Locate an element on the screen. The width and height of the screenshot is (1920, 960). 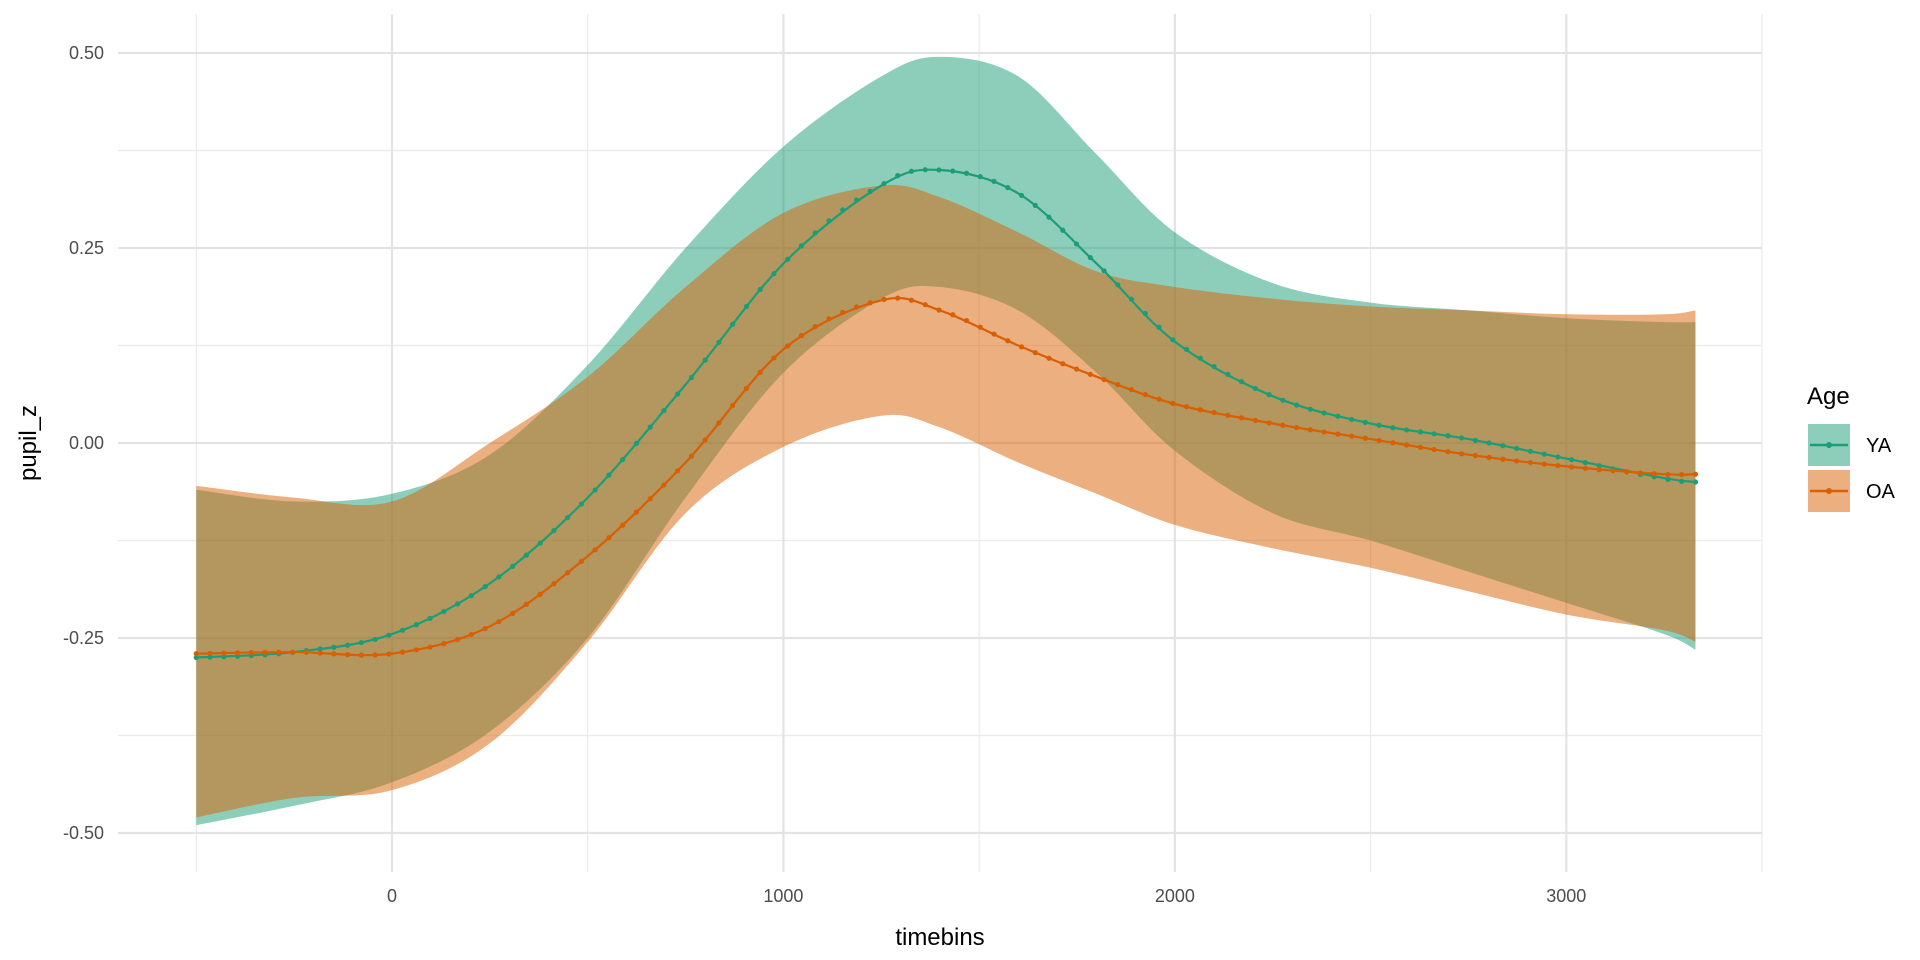
legend-label-oa: OA is located at coordinates (1881, 492).